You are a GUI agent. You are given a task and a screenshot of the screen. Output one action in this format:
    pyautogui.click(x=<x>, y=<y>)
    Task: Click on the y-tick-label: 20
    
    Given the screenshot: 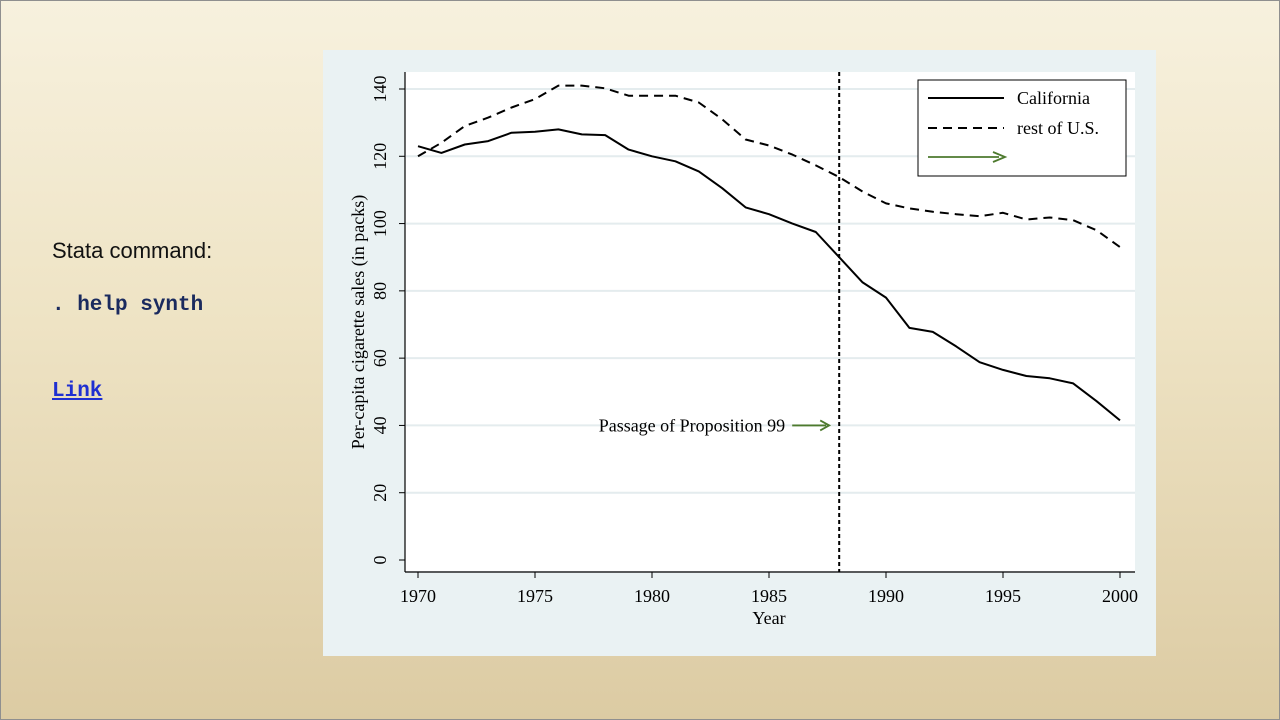 What is the action you would take?
    pyautogui.click(x=380, y=493)
    